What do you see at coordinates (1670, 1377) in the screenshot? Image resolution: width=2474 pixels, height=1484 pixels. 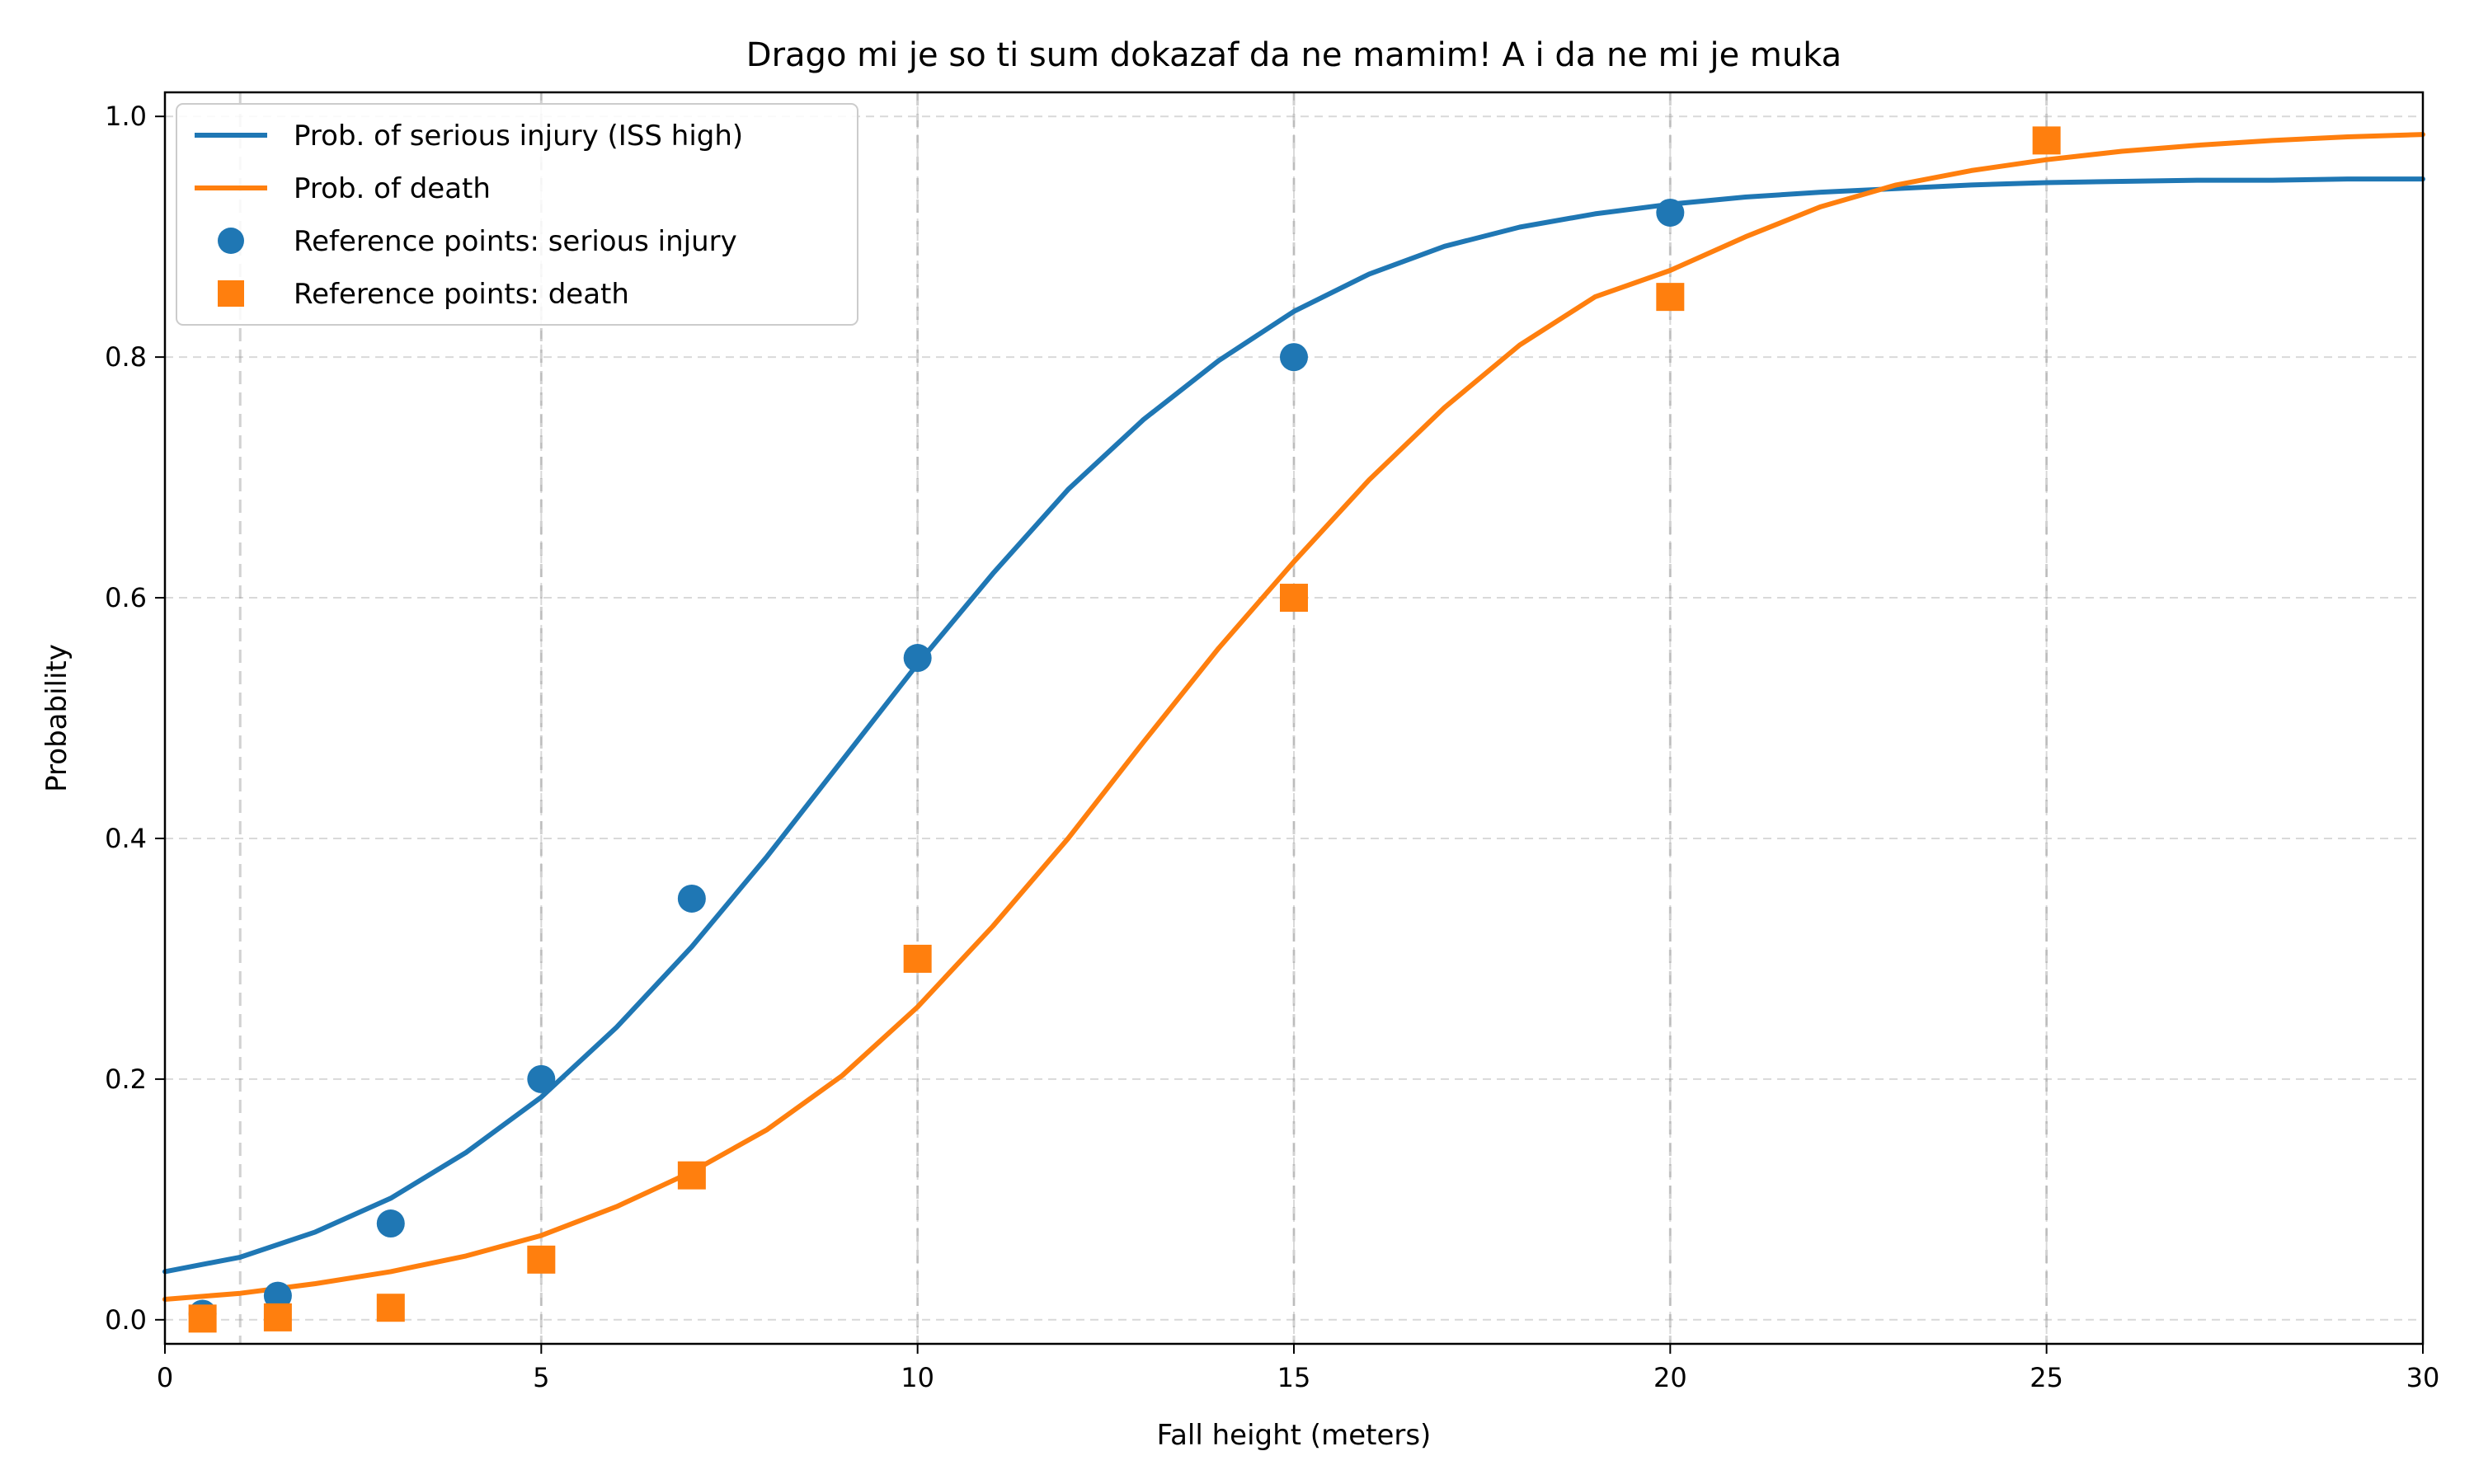 I see `x-tick-label: 20` at bounding box center [1670, 1377].